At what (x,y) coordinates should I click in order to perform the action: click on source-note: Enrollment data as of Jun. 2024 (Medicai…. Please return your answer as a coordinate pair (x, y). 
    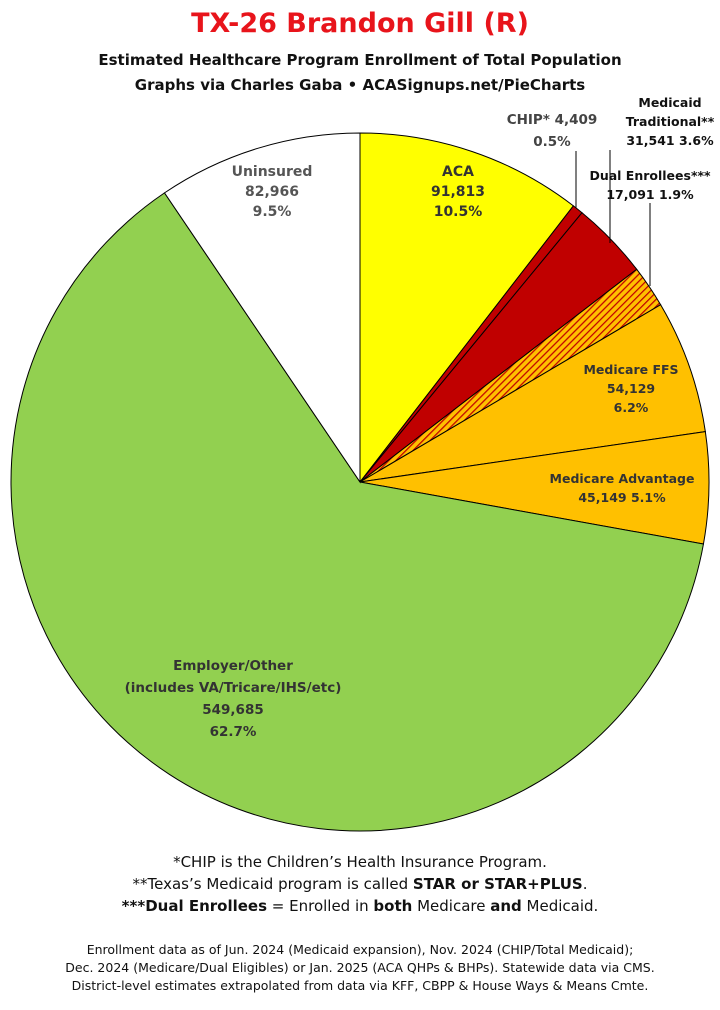
    Looking at the image, I should click on (360, 967).